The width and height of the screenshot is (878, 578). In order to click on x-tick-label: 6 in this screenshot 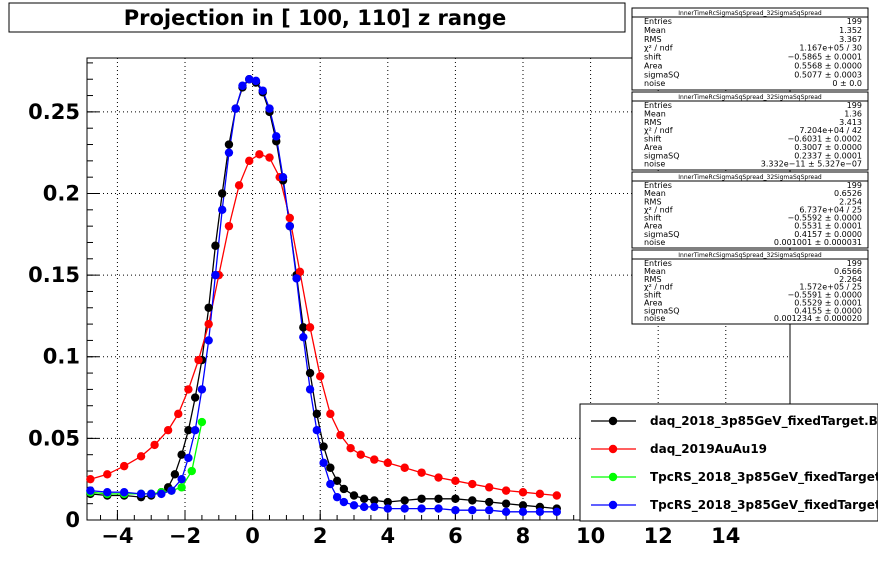, I will do `click(455, 536)`.